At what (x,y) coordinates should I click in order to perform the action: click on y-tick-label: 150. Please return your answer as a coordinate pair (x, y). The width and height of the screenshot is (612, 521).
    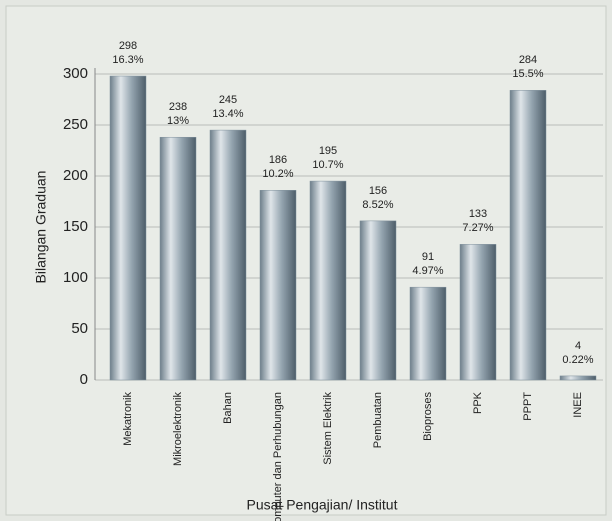
    Looking at the image, I should click on (75, 226).